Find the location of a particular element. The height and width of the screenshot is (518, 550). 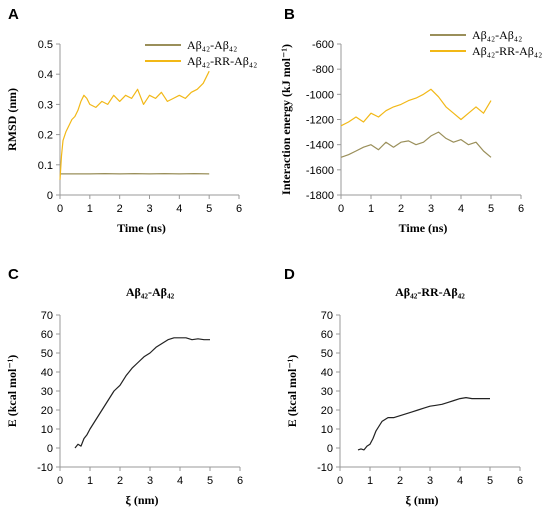

y-tick-label: -1000 is located at coordinates (320, 95).